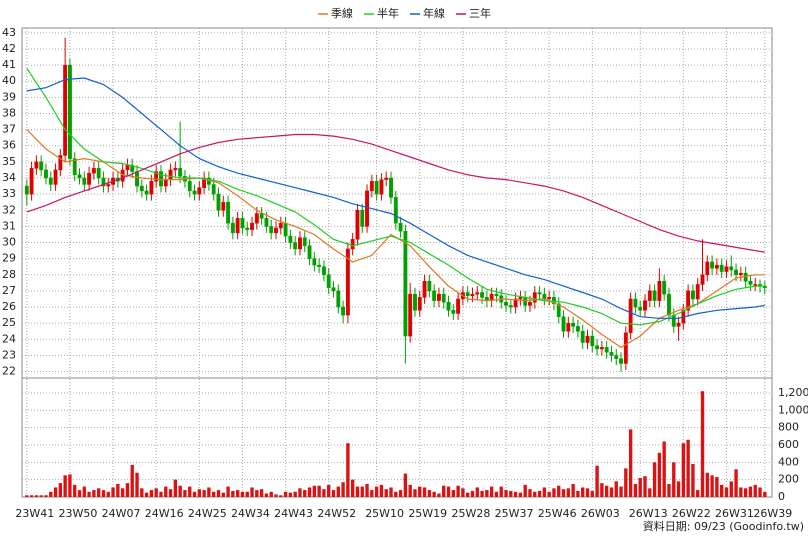  What do you see at coordinates (9, 193) in the screenshot?
I see `y-tick-label: 33` at bounding box center [9, 193].